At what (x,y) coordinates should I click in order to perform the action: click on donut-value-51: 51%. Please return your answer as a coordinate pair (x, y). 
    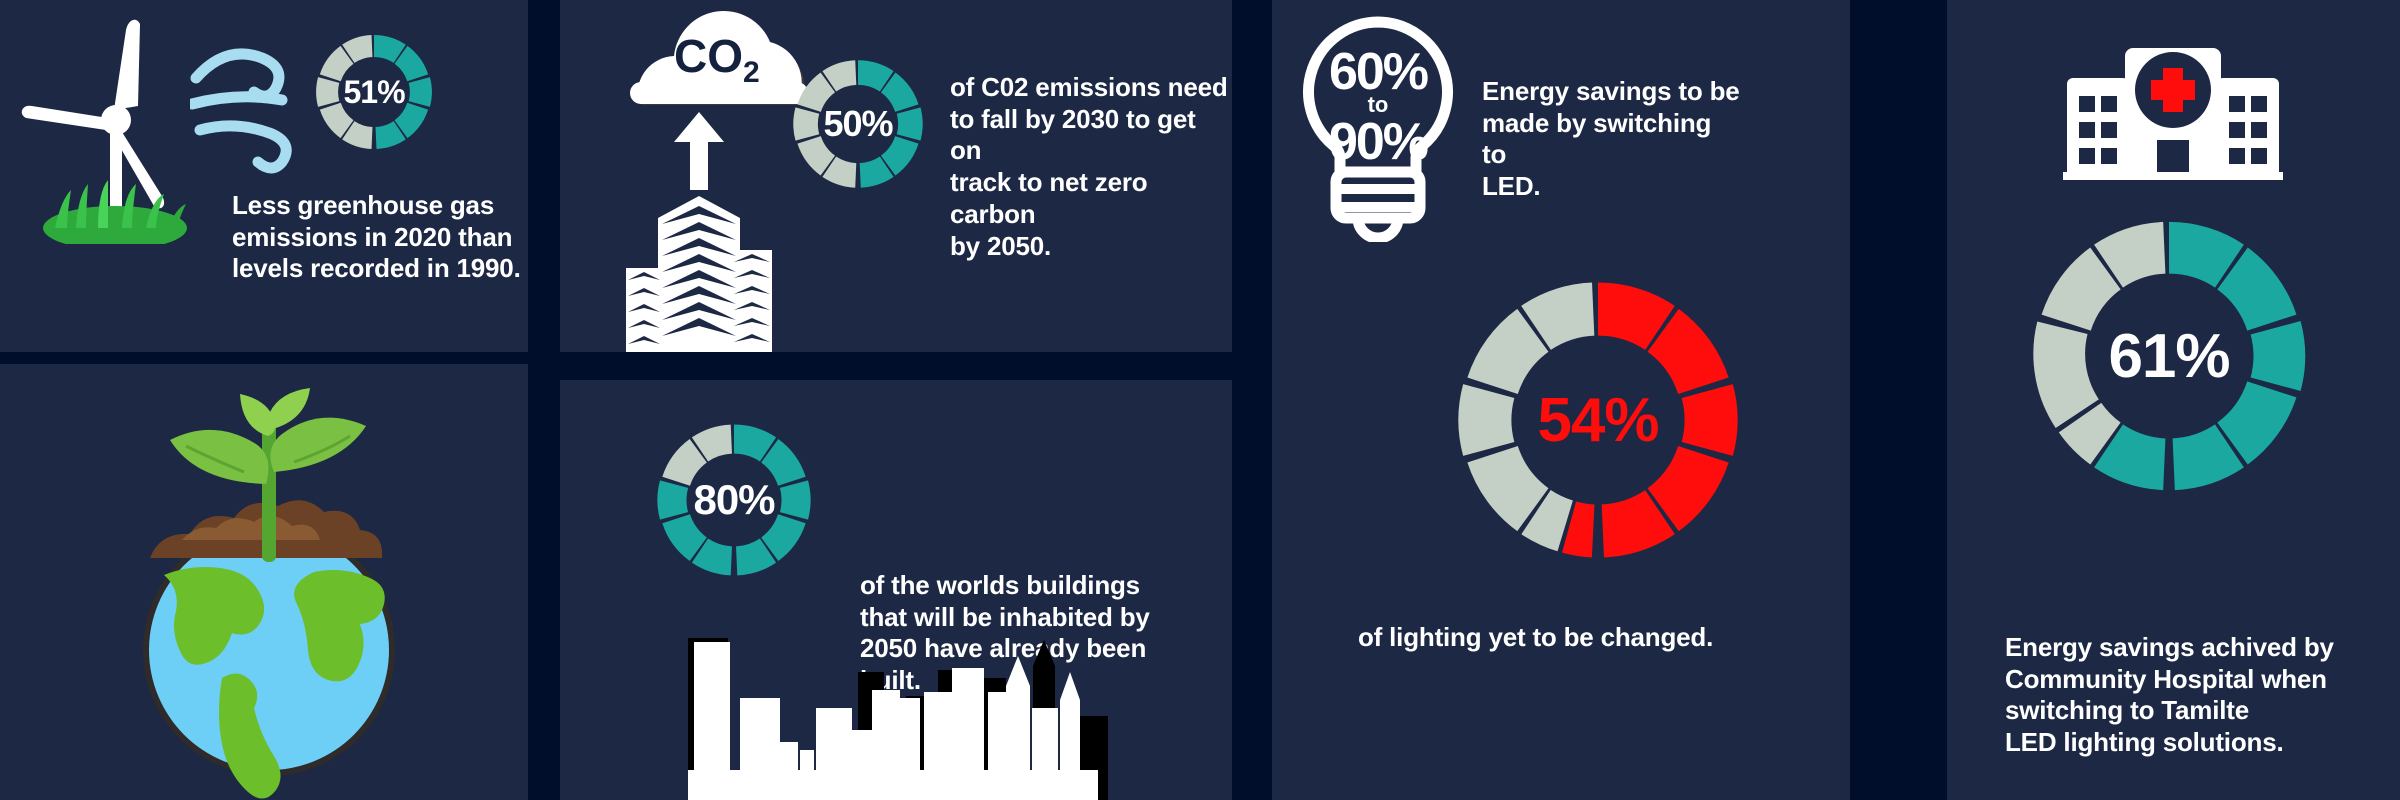
    Looking at the image, I should click on (374, 91).